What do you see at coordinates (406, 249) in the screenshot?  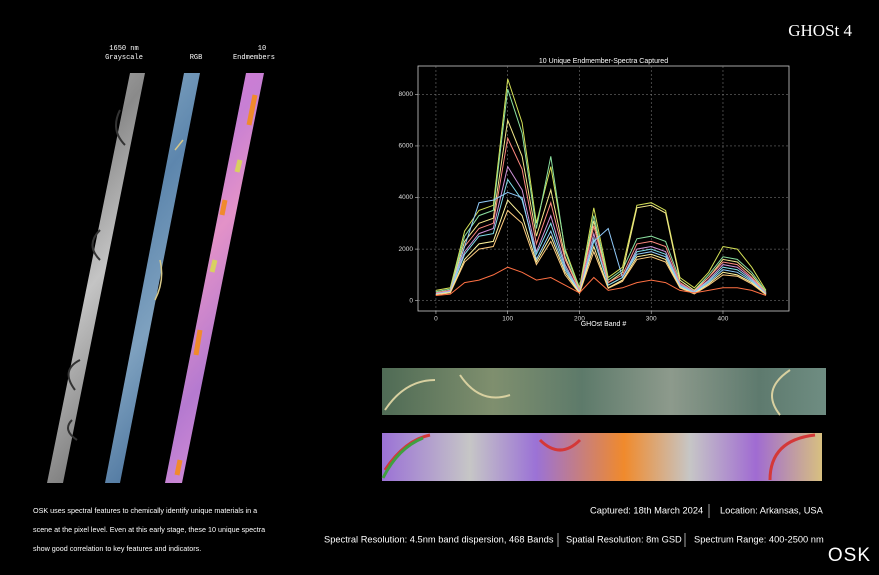 I see `y-tick-label: 2000` at bounding box center [406, 249].